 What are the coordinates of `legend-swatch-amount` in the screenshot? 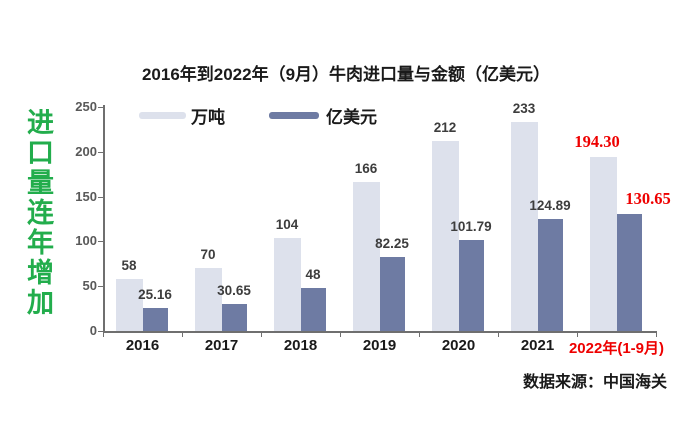 It's located at (294, 115).